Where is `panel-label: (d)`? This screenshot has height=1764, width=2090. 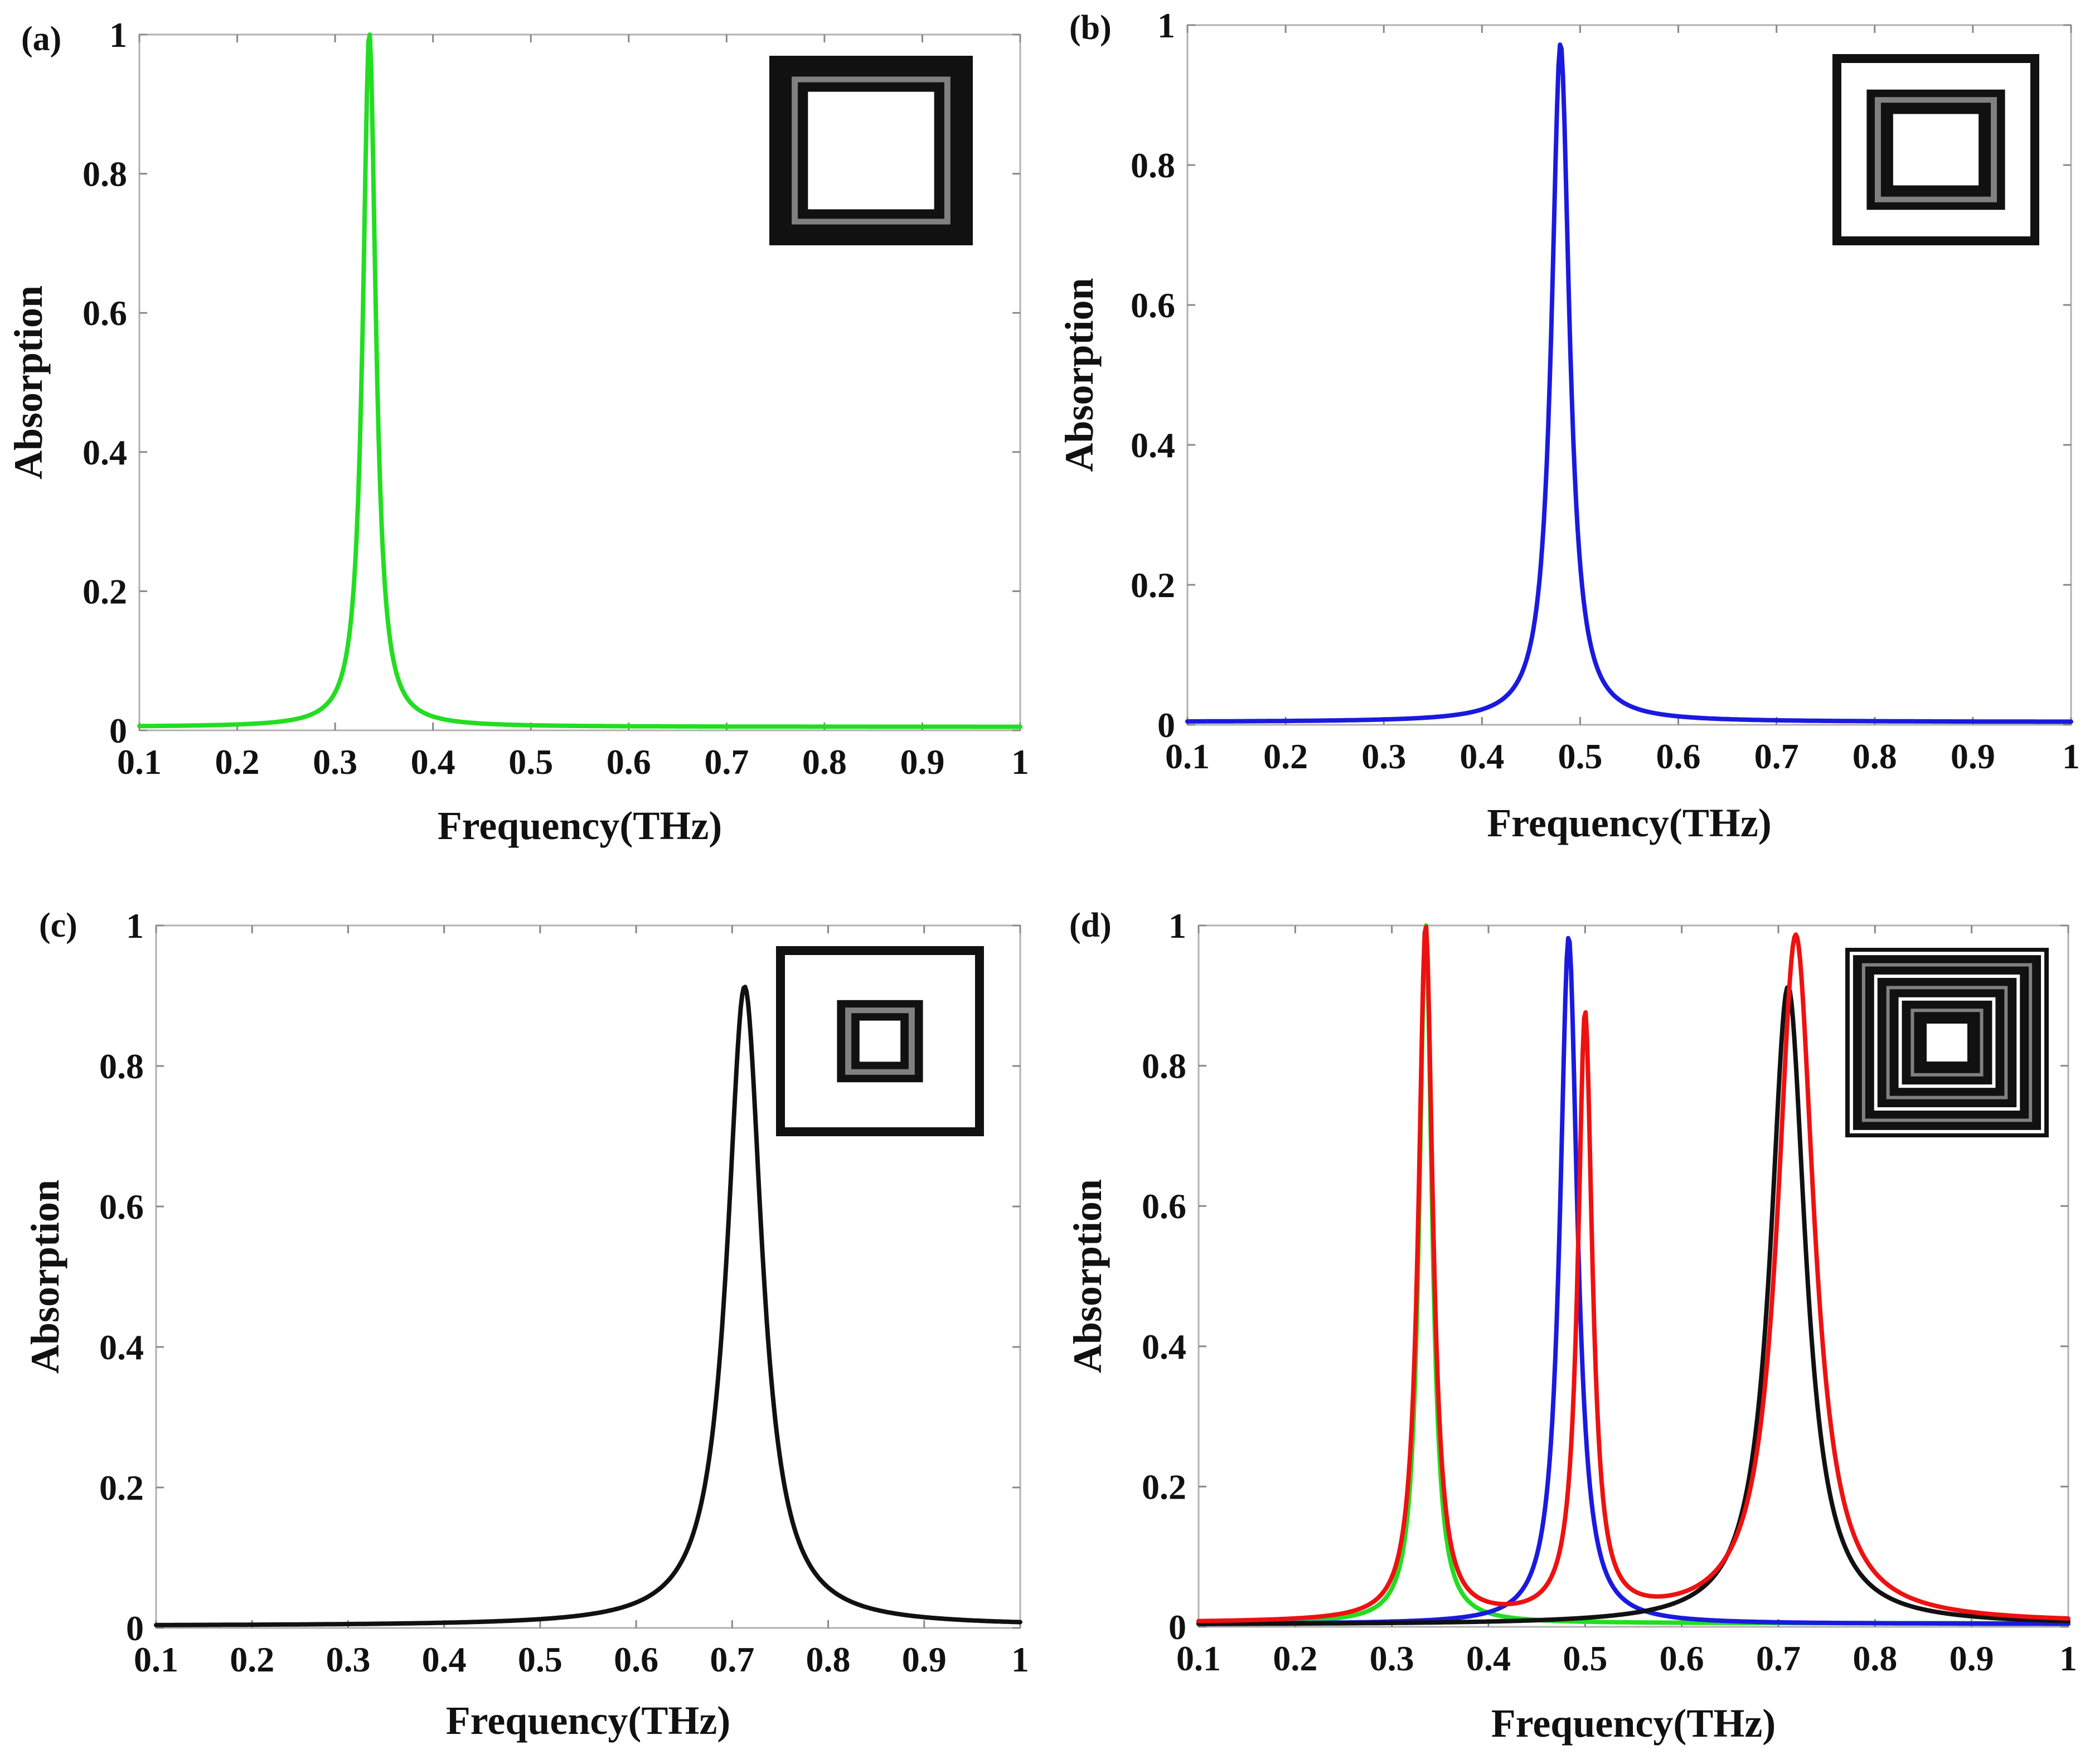 panel-label: (d) is located at coordinates (1090, 925).